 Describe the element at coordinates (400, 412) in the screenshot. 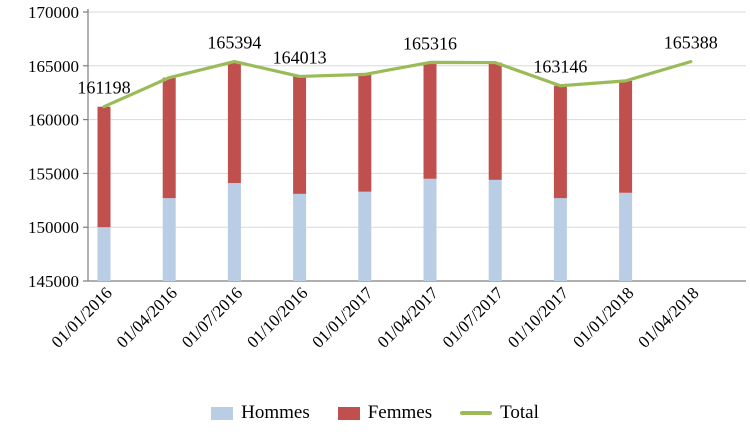

I see `legend-label-femmes: Femmes` at that location.